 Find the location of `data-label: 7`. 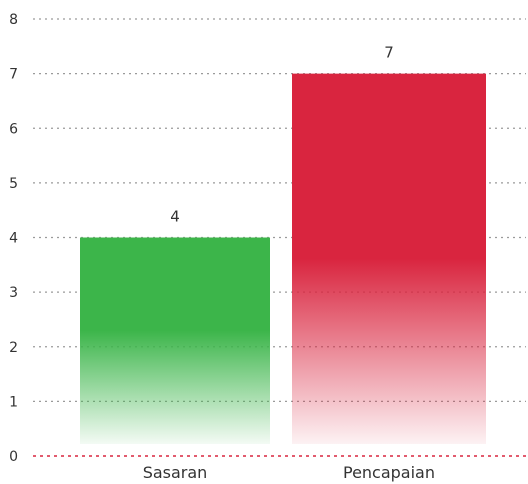

data-label: 7 is located at coordinates (389, 53).